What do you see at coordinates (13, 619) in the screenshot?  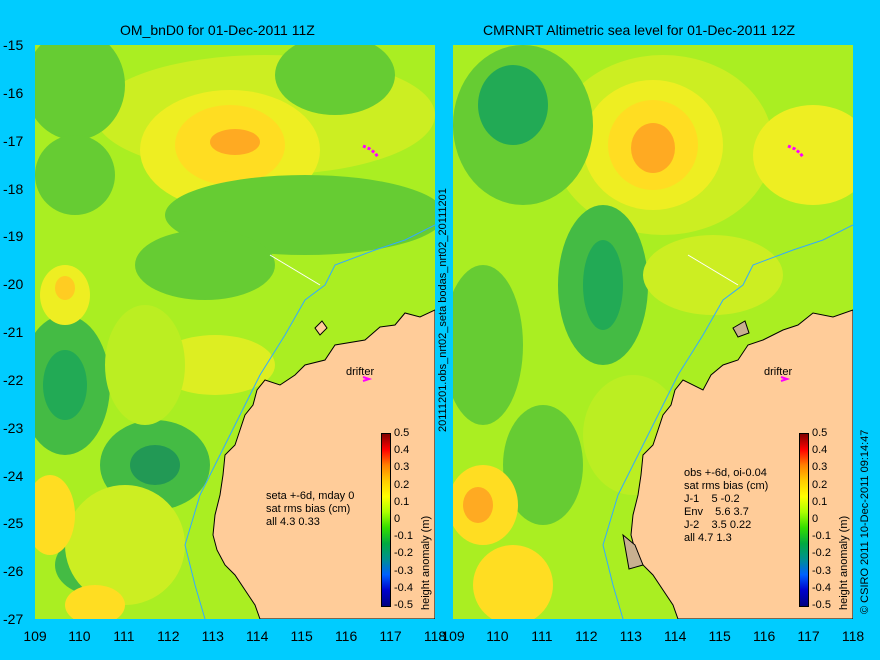 I see `latitude-tick: -27` at bounding box center [13, 619].